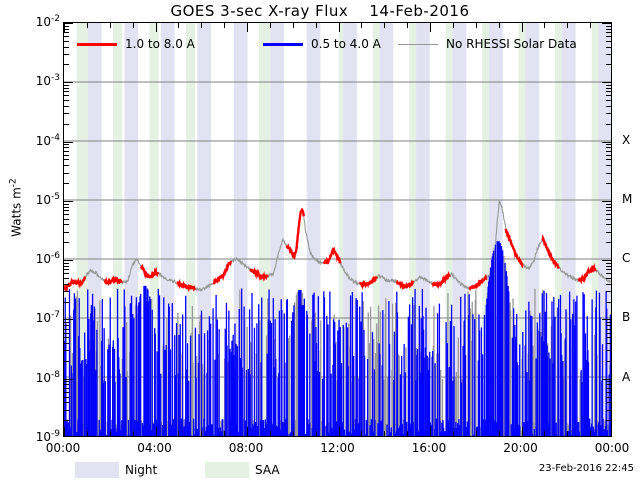  Describe the element at coordinates (141, 470) in the screenshot. I see `band-legend-label: Night` at that location.